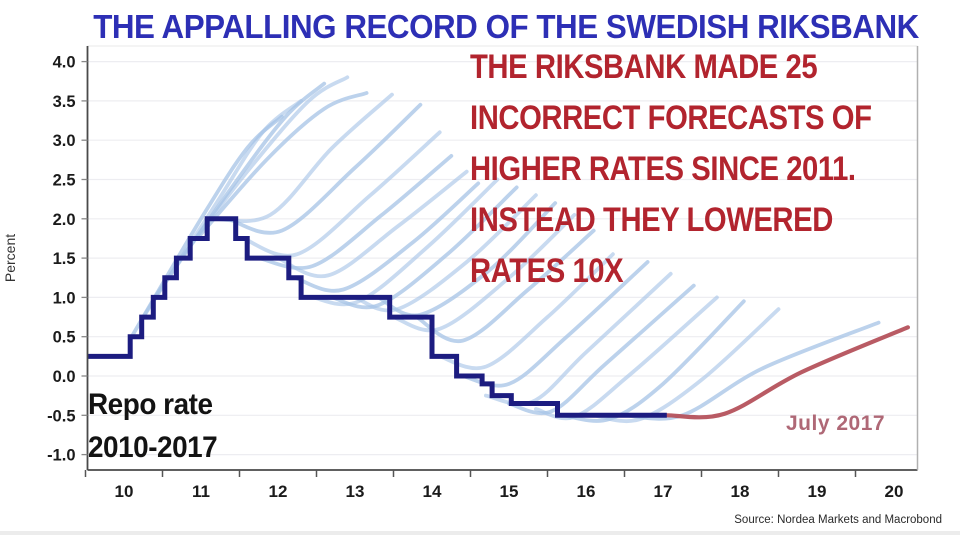 This screenshot has height=540, width=960. Describe the element at coordinates (547, 271) in the screenshot. I see `annotation-line: RATES 10X` at that location.